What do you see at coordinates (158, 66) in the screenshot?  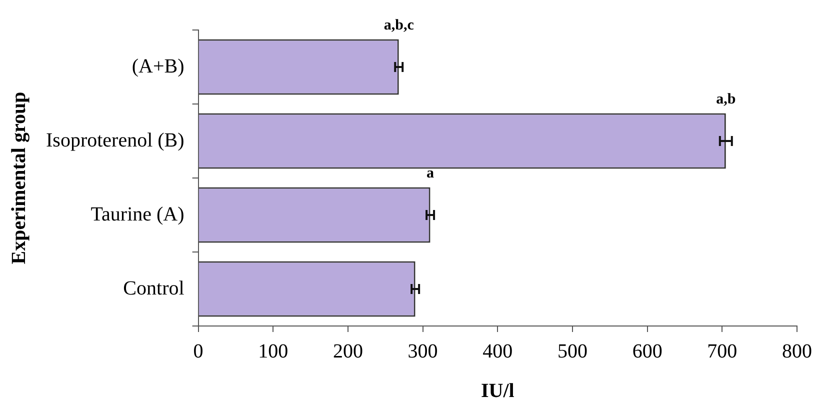 I see `y-tick-label: (A+B)` at bounding box center [158, 66].